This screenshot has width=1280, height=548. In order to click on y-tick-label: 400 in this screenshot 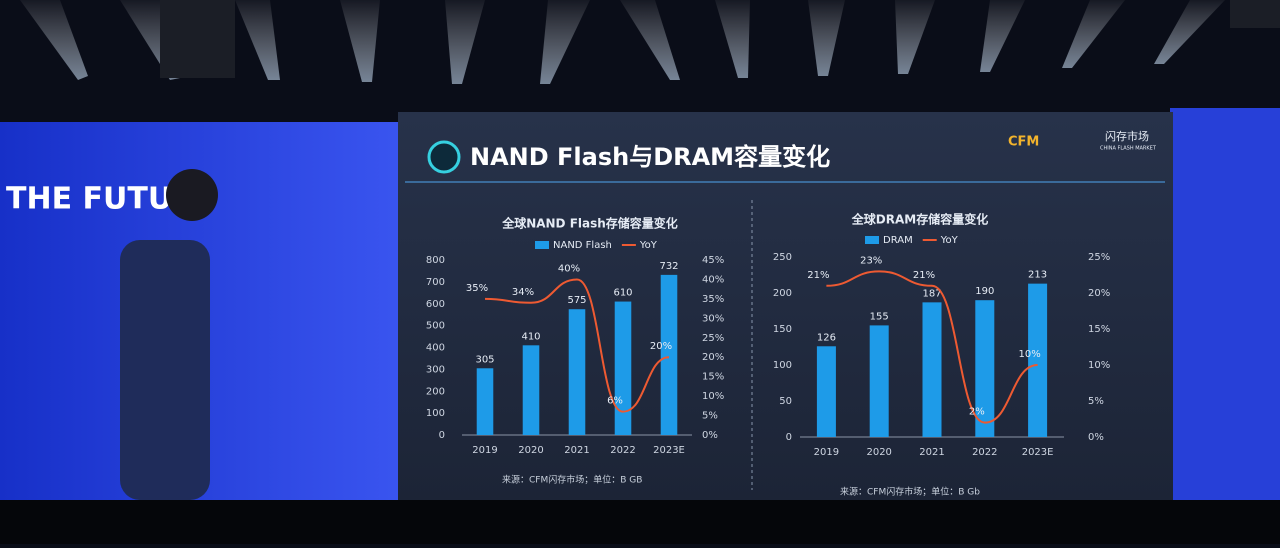, I will do `click(435, 348)`.